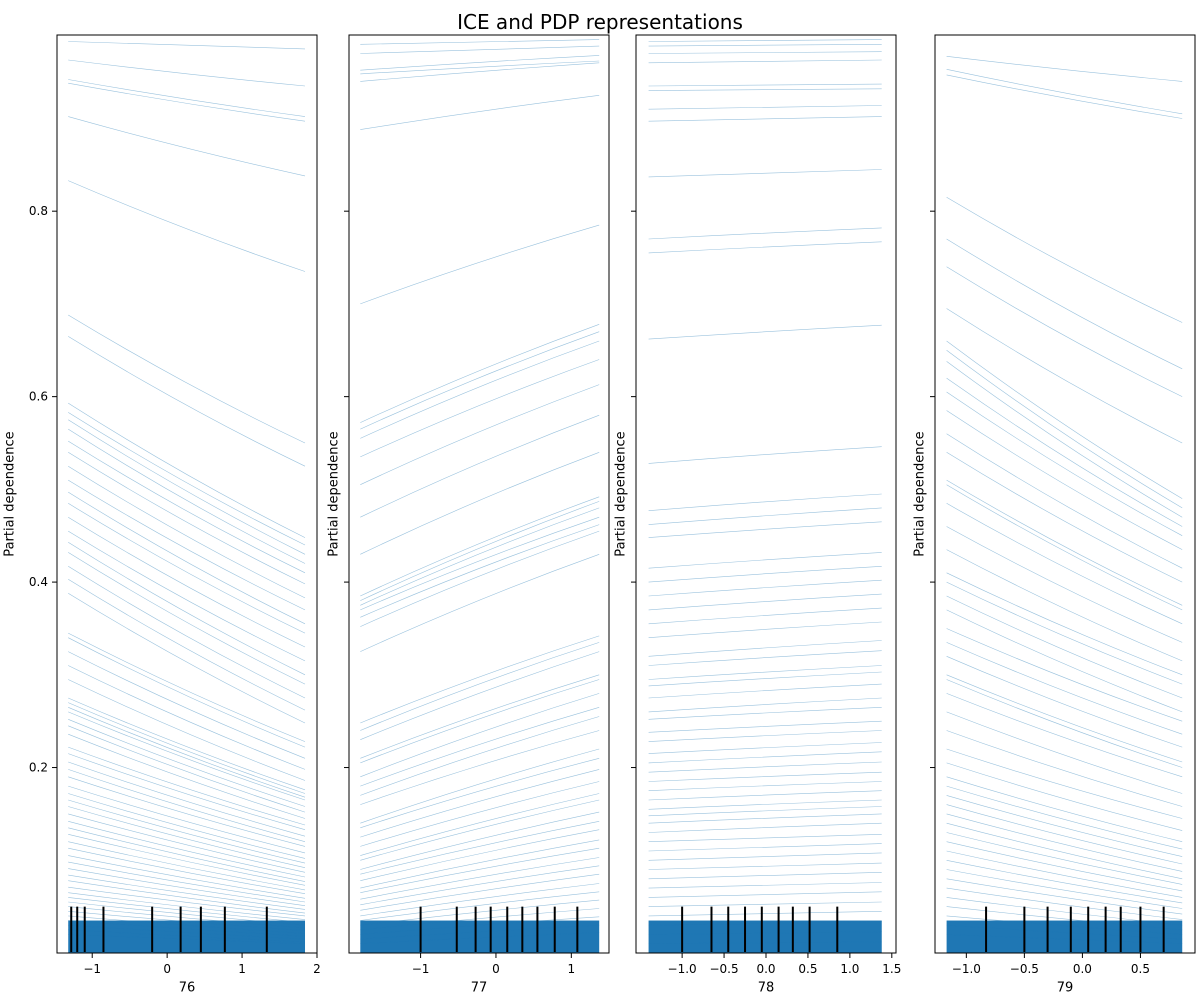  I want to click on y-tick-label: 0.8, so click(38, 211).